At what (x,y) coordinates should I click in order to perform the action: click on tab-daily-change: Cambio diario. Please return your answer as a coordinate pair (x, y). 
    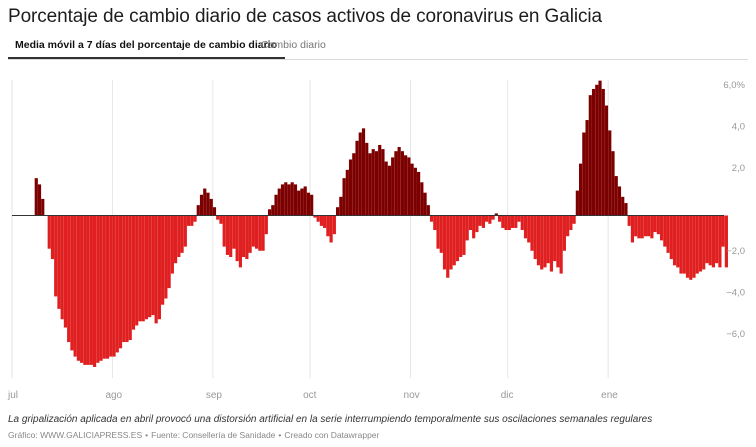
    Looking at the image, I should click on (293, 45).